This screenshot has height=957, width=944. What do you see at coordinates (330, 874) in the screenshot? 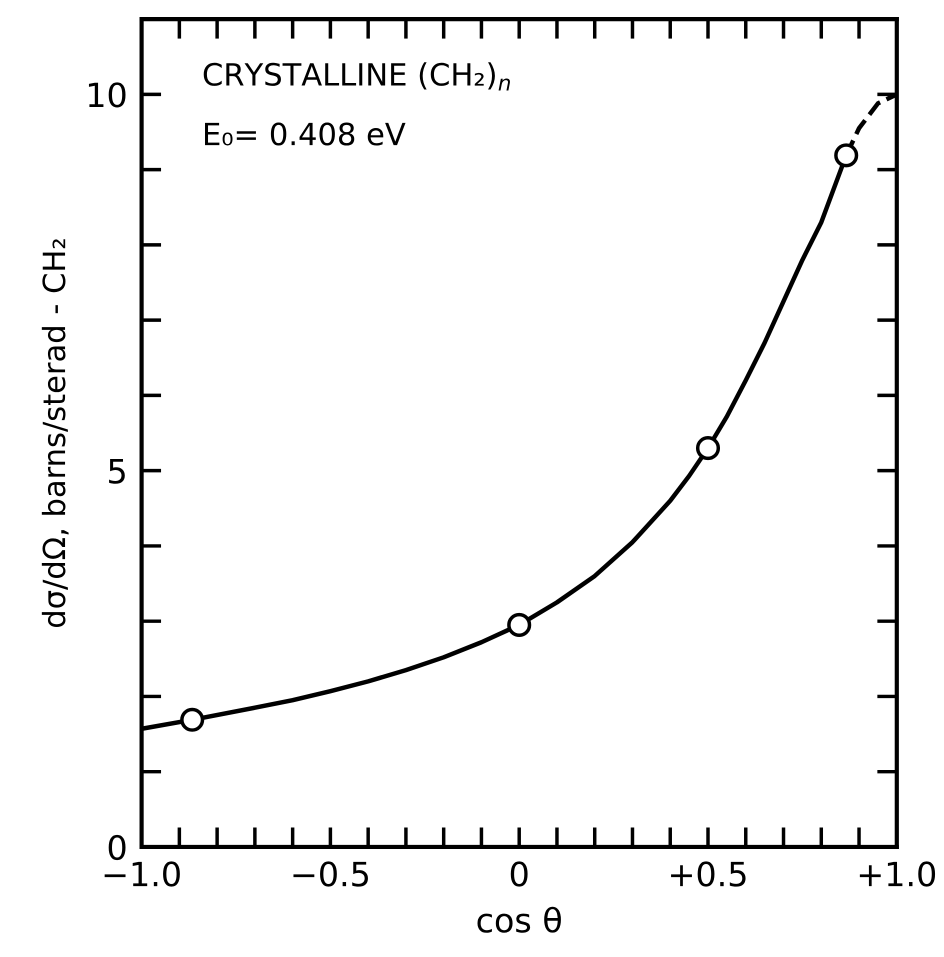
I see `x-tick-label: −0.5` at bounding box center [330, 874].